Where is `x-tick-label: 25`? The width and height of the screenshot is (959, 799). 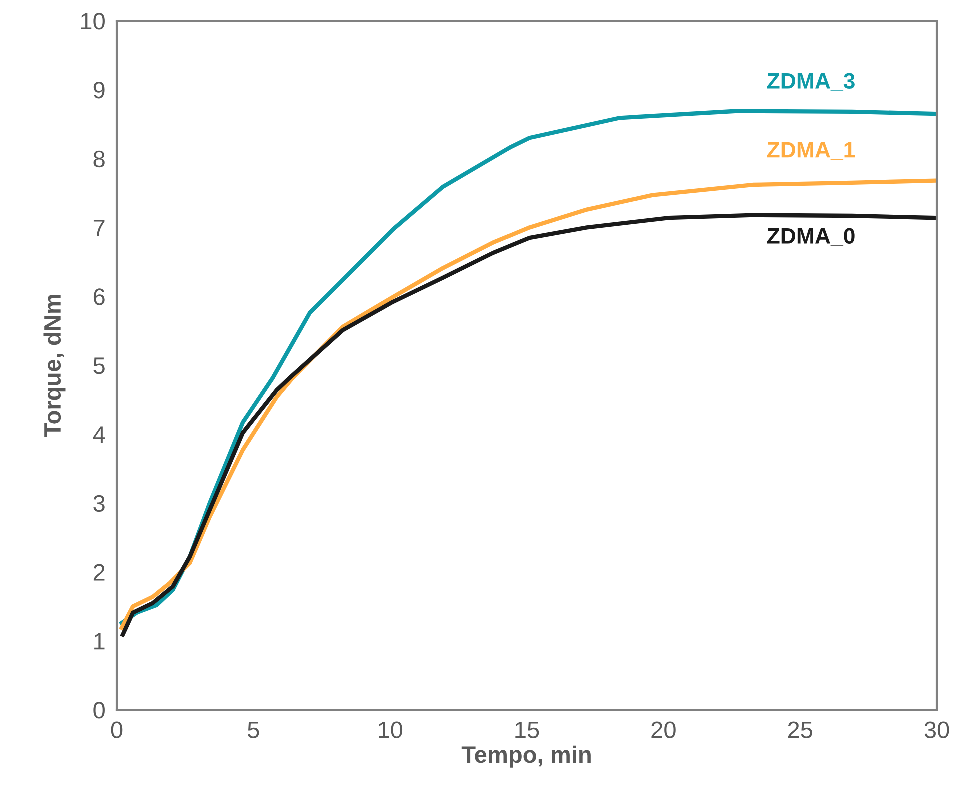
x-tick-label: 25 is located at coordinates (800, 730).